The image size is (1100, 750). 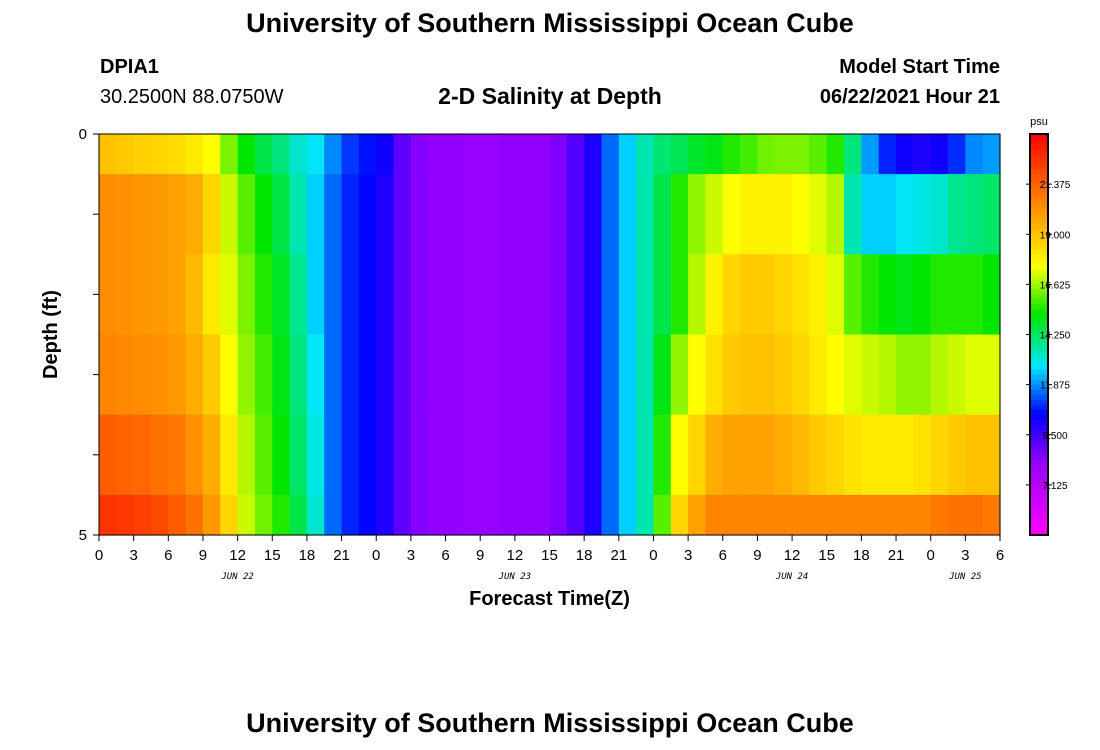 What do you see at coordinates (272, 555) in the screenshot?
I see `x-tick-label: 15` at bounding box center [272, 555].